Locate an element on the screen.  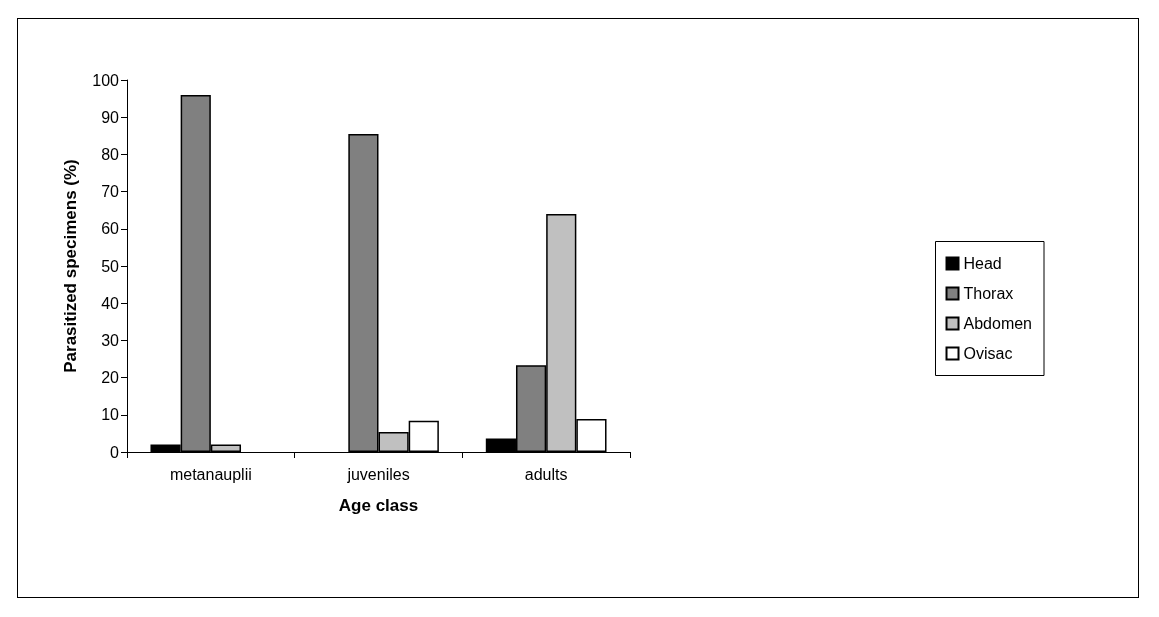
y-tick-label: 10 is located at coordinates (110, 415).